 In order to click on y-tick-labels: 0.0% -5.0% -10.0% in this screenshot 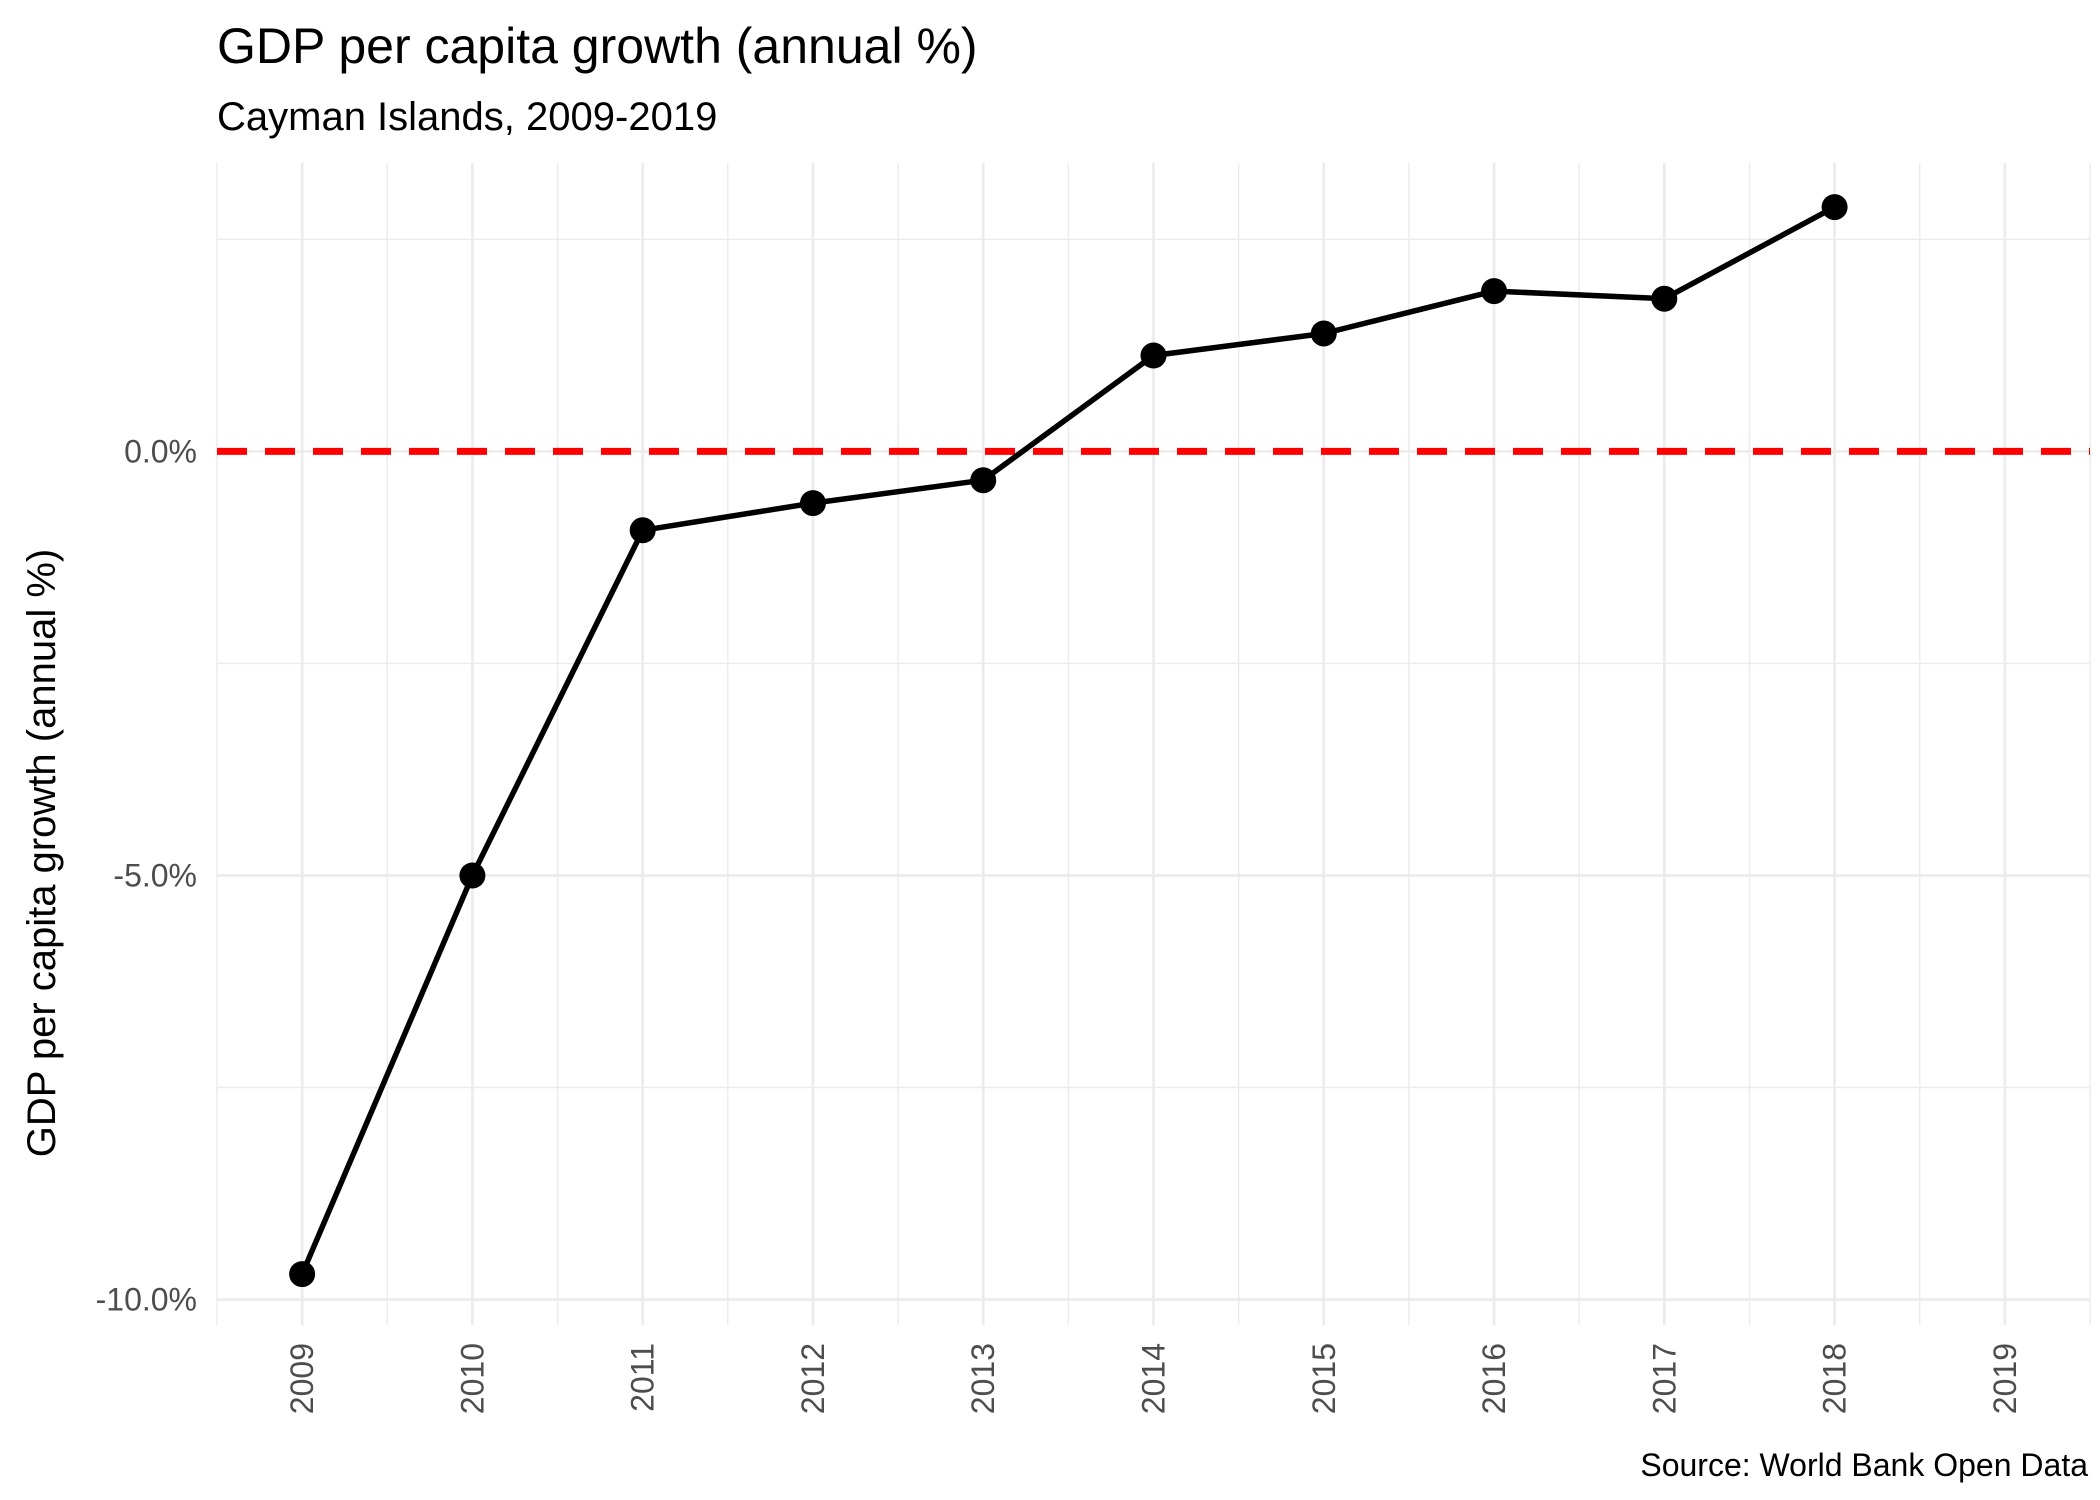, I will do `click(146, 875)`.